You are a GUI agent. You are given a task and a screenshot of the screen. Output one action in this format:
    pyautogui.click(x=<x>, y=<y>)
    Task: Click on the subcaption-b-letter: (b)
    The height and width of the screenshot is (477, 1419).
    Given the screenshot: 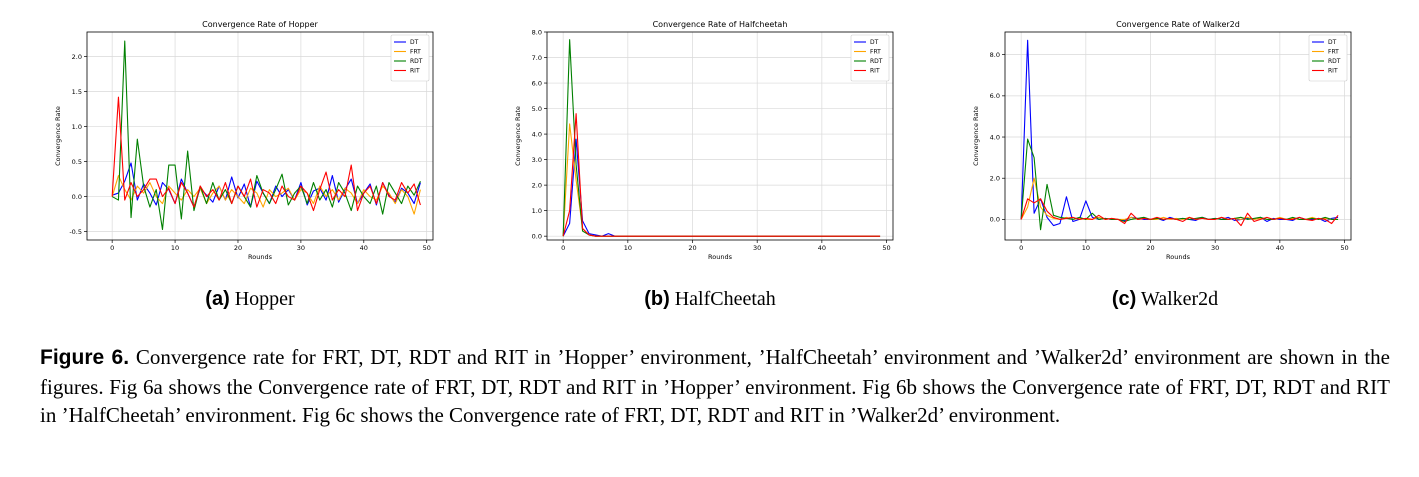 What is the action you would take?
    pyautogui.click(x=657, y=299)
    